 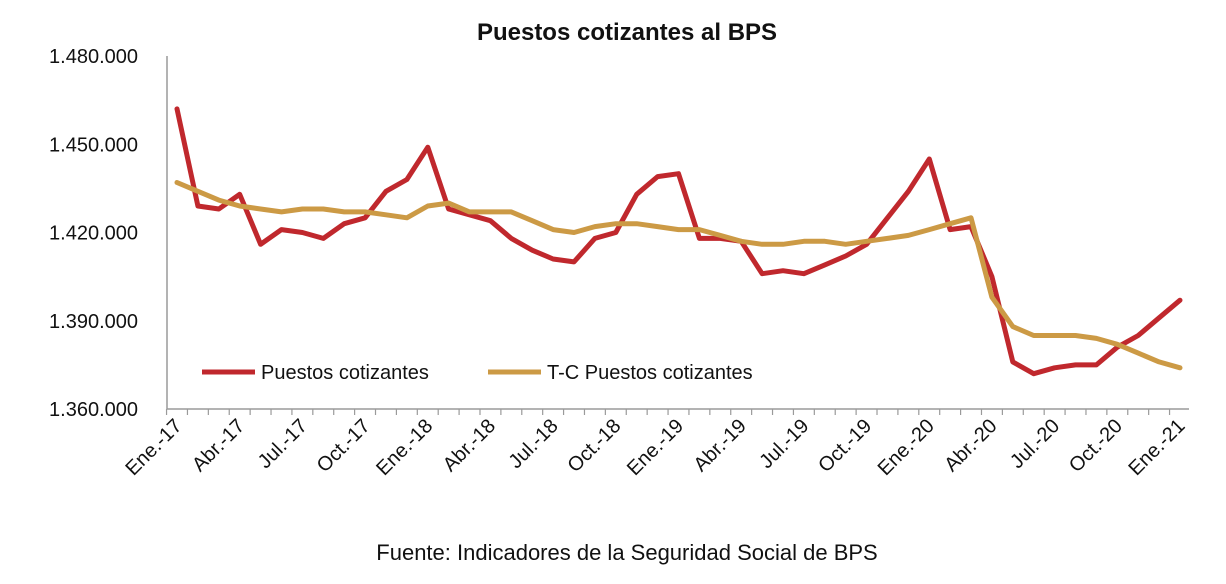 What do you see at coordinates (218, 445) in the screenshot?
I see `x-tick-label: Abr.-17` at bounding box center [218, 445].